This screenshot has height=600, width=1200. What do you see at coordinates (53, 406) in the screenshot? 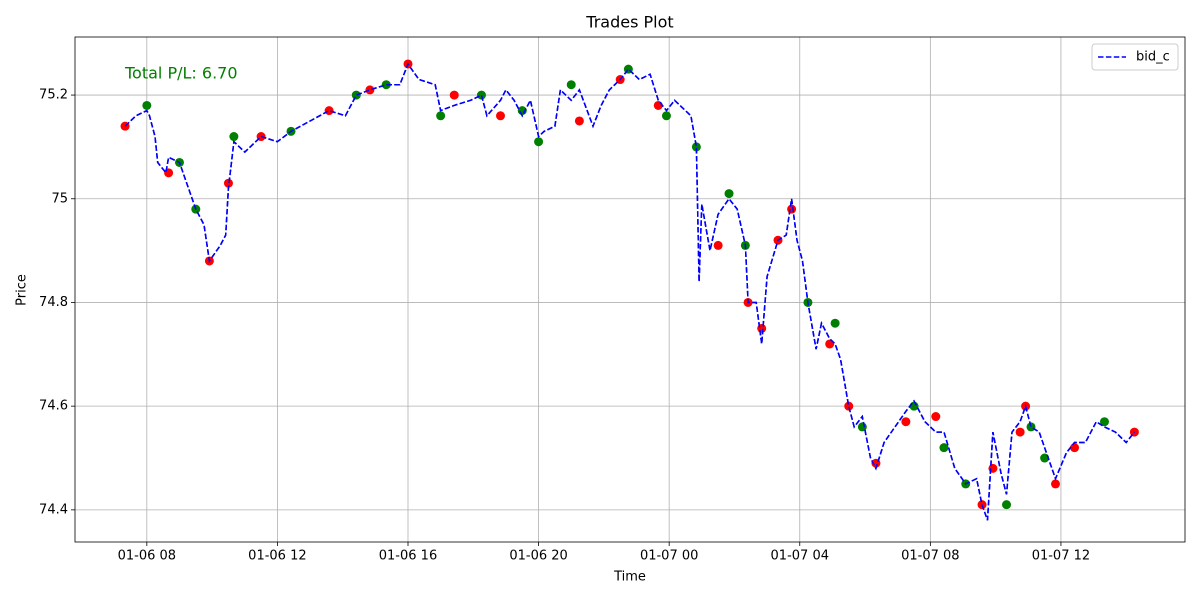
I see `y-tick-label: 74.6` at bounding box center [53, 406].